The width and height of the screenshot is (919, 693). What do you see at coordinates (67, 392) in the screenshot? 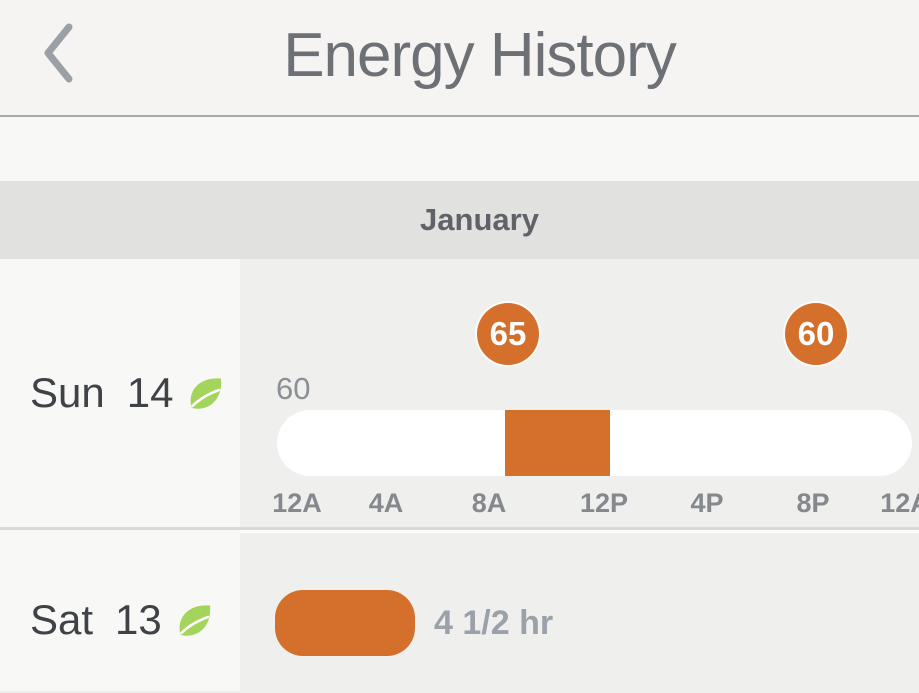
I see `day-name: Sun` at bounding box center [67, 392].